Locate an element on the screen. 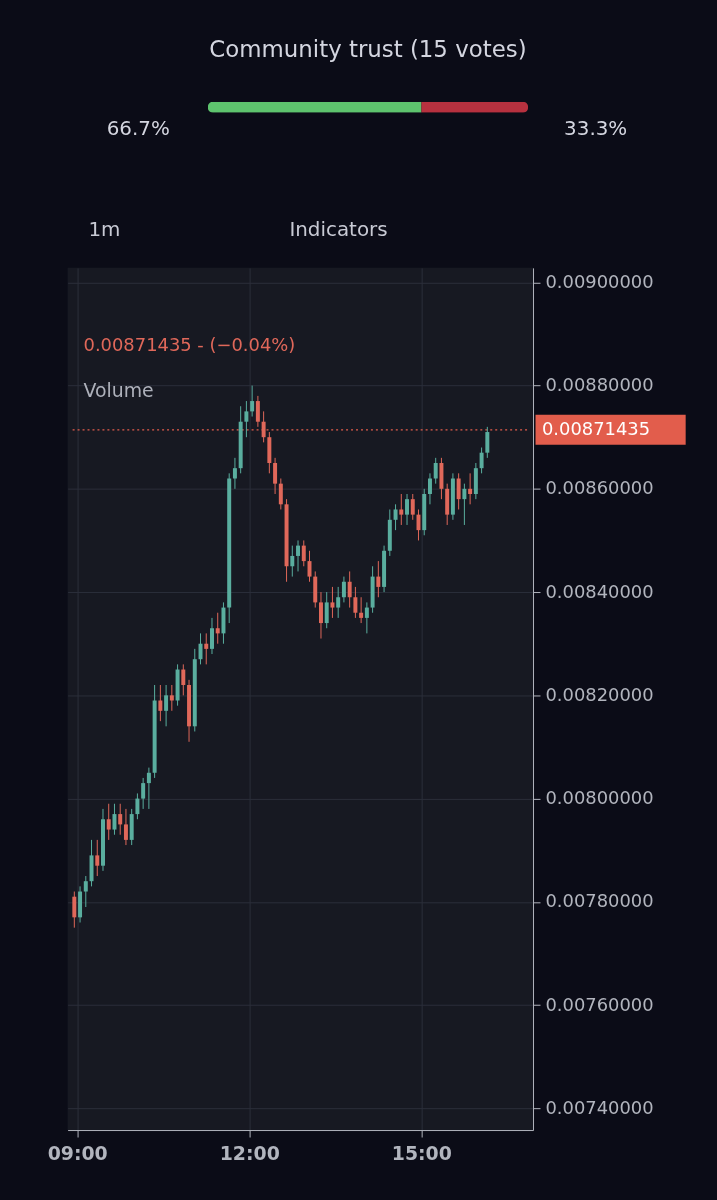 This screenshot has height=1200, width=717. annotation: 0.00871435 - (−0.04%) is located at coordinates (189, 345).